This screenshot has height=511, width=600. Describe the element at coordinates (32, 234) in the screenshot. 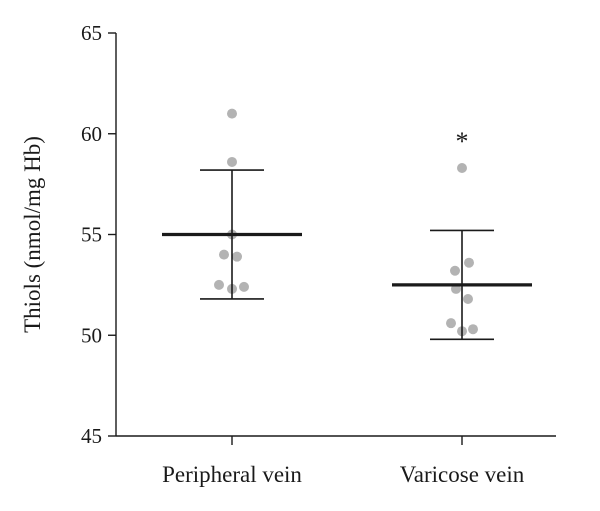

I see `y-axis-title: Thiols (nmol/mg Hb)` at that location.